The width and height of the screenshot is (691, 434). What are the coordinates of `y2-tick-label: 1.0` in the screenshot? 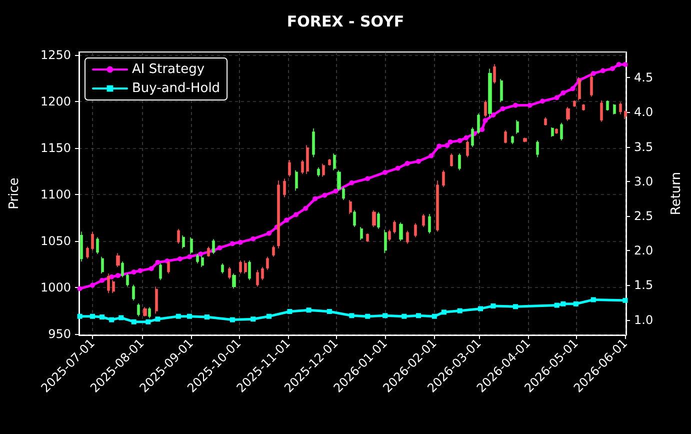 It's located at (644, 319).